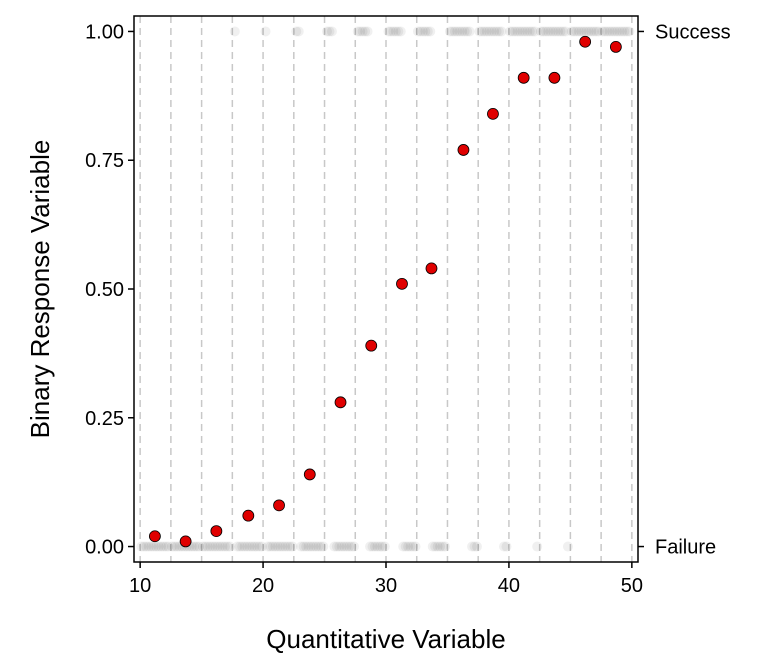 This screenshot has width=768, height=672. Describe the element at coordinates (509, 586) in the screenshot. I see `x-tick-label: 40` at that location.